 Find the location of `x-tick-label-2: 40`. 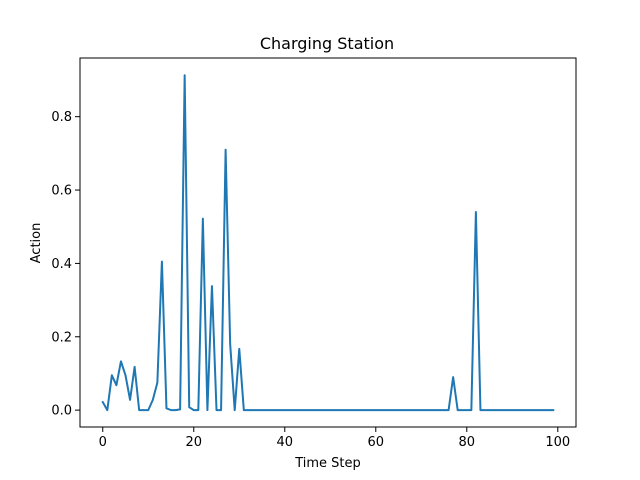

x-tick-label-2: 40 is located at coordinates (284, 442).